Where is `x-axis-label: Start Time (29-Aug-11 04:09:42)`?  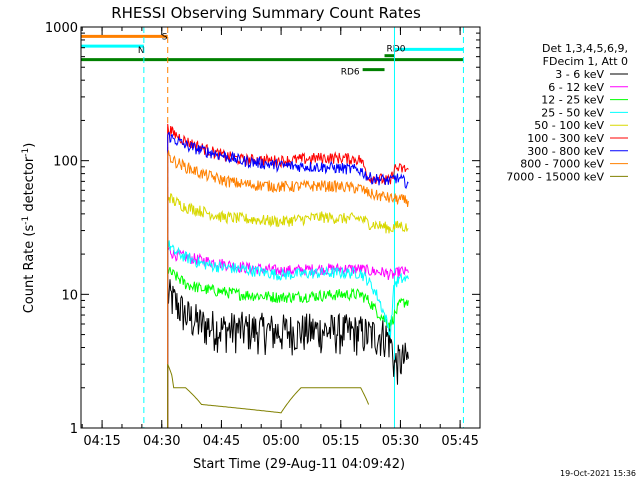
x-axis-label: Start Time (29-Aug-11 04:09:42) is located at coordinates (299, 464).